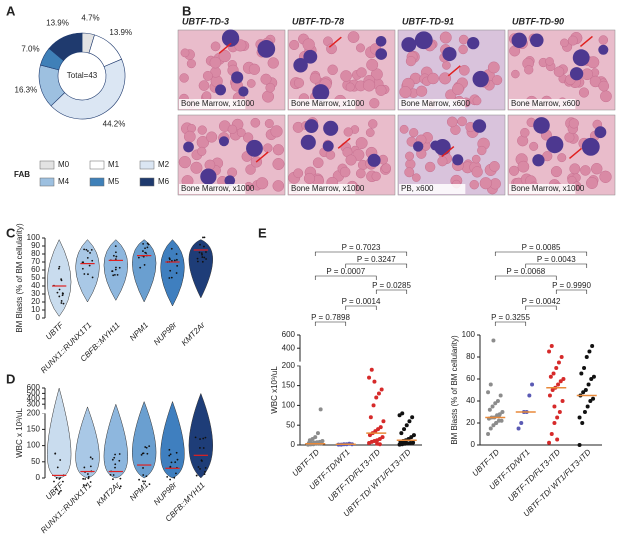  I want to click on y-tick-label: 600, so click(34, 387).